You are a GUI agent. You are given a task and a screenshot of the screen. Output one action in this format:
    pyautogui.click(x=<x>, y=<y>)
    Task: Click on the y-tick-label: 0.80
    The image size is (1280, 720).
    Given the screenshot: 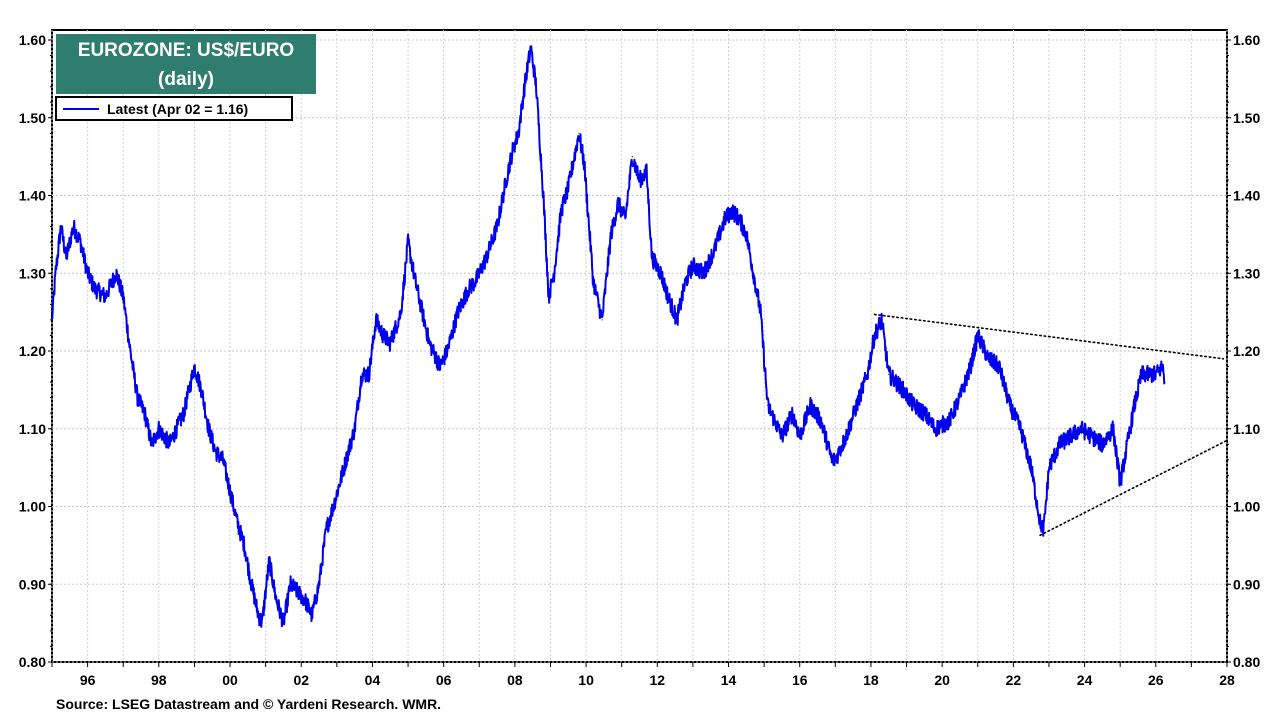 What is the action you would take?
    pyautogui.click(x=32, y=662)
    